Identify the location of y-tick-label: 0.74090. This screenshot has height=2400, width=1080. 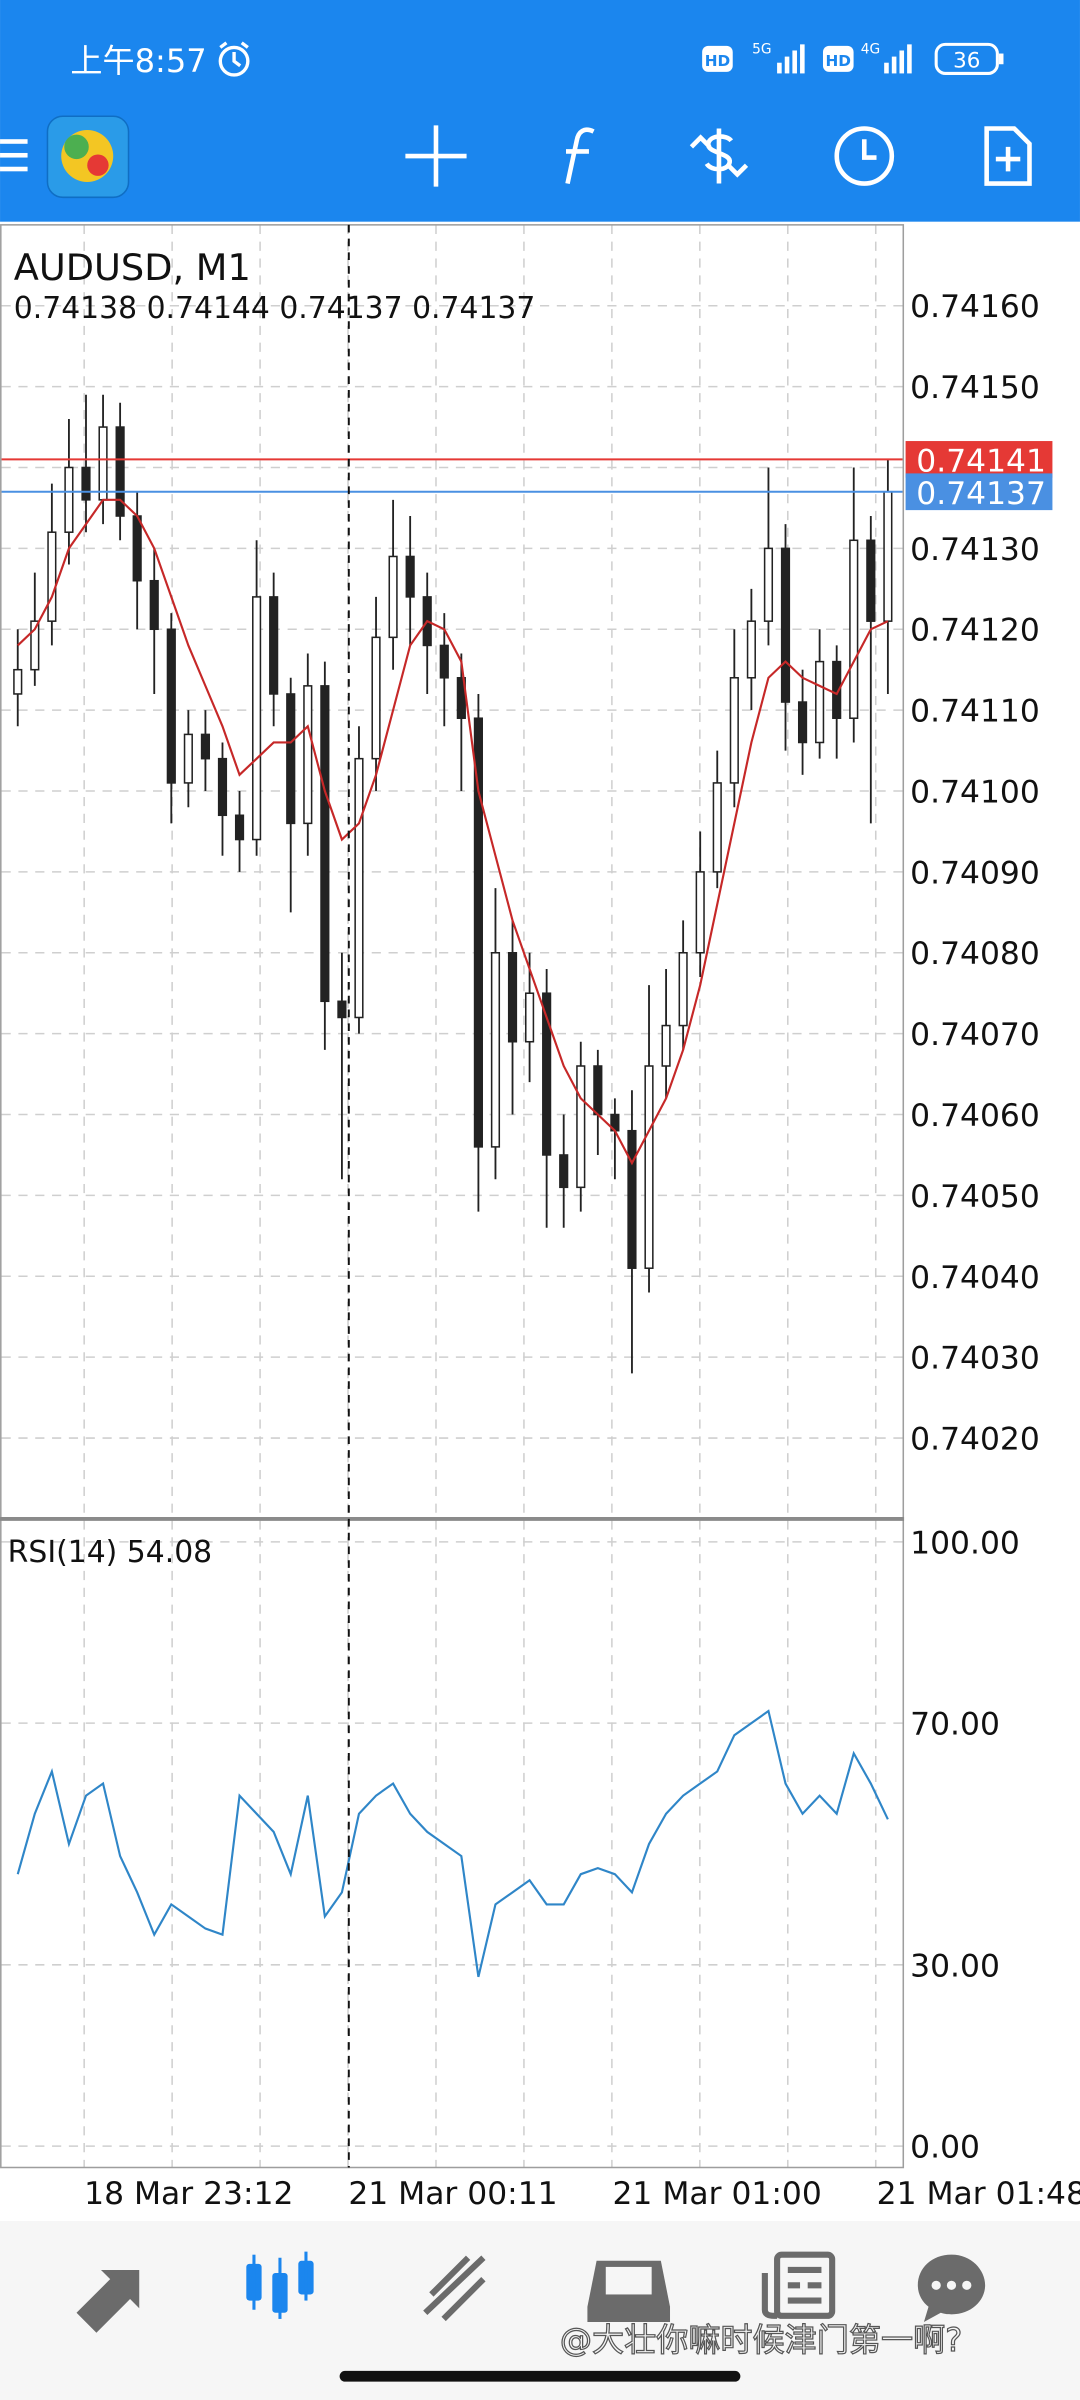
(975, 873).